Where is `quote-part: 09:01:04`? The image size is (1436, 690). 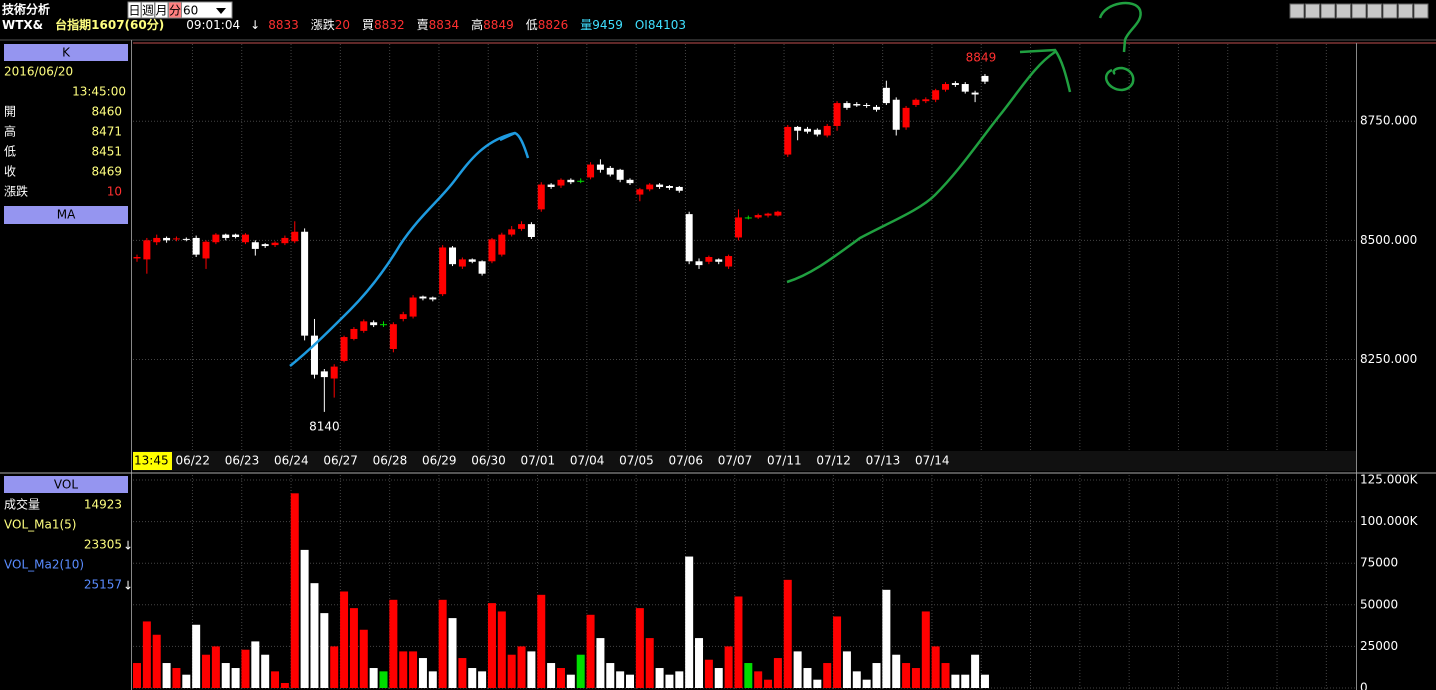
quote-part: 09:01:04 is located at coordinates (213, 25).